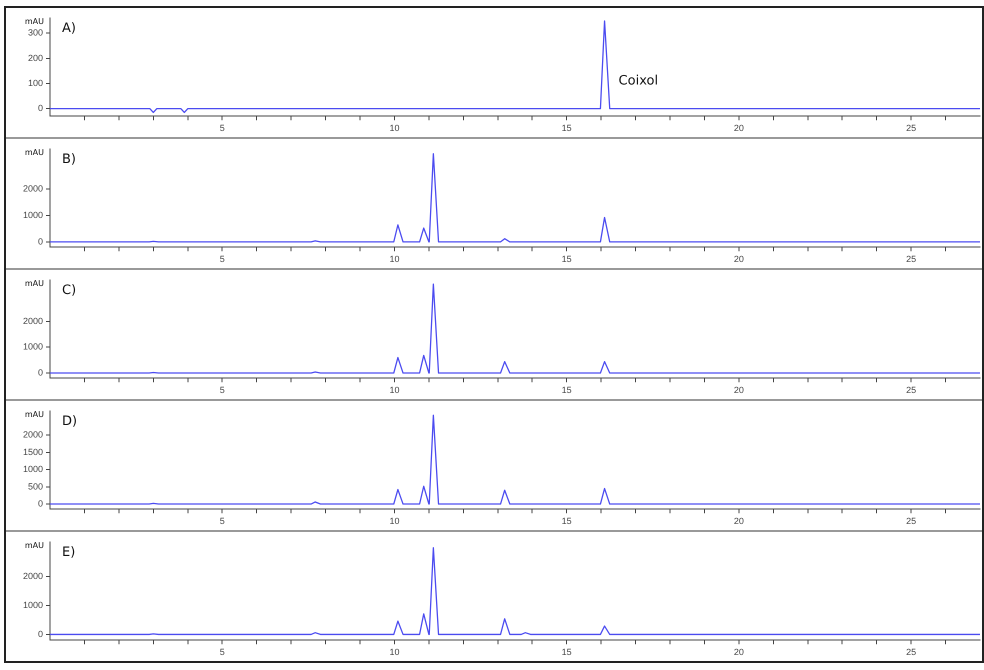 This screenshot has height=670, width=984. Describe the element at coordinates (35, 57) in the screenshot. I see `y-tick-label: 200` at that location.